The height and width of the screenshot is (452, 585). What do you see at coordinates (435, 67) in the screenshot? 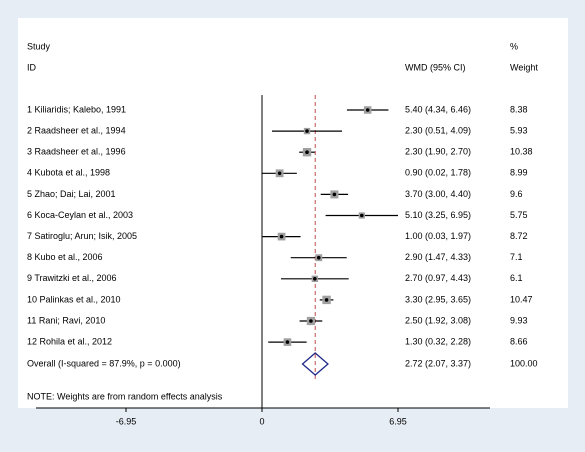
I see `effect-header: WMD (95% CI)` at bounding box center [435, 67].